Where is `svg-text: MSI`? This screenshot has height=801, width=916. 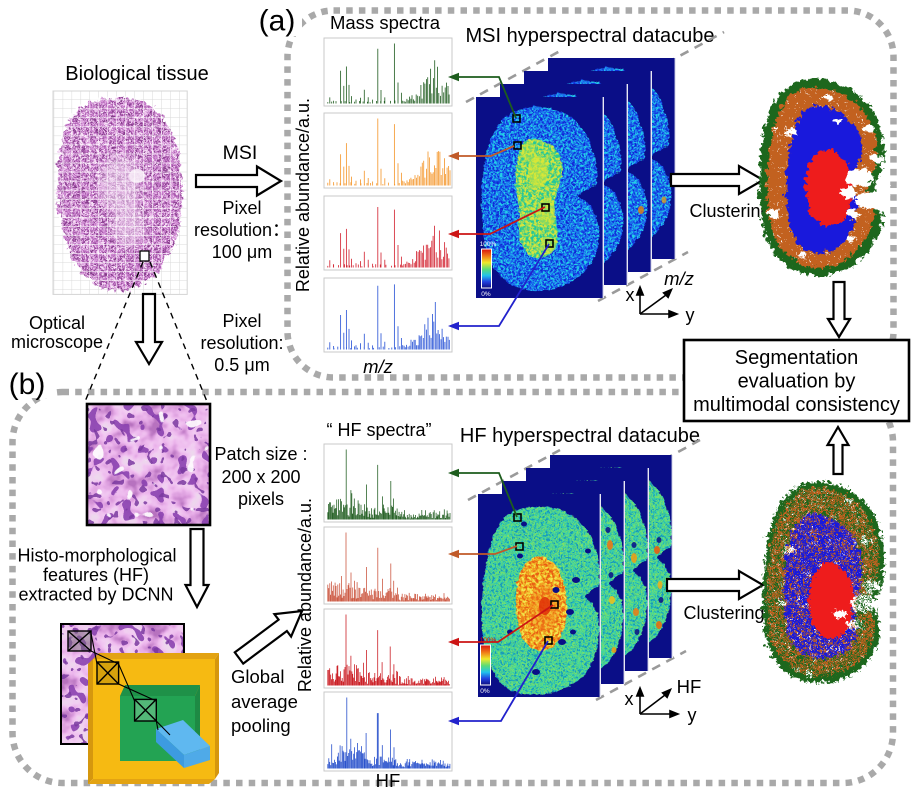
svg-text: MSI is located at coordinates (240, 153).